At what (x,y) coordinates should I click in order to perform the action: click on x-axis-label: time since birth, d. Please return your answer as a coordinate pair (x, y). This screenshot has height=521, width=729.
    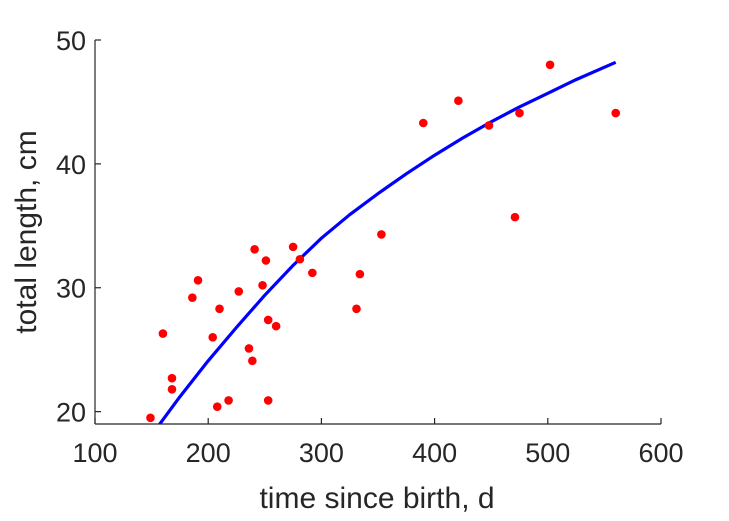
    Looking at the image, I should click on (376, 498).